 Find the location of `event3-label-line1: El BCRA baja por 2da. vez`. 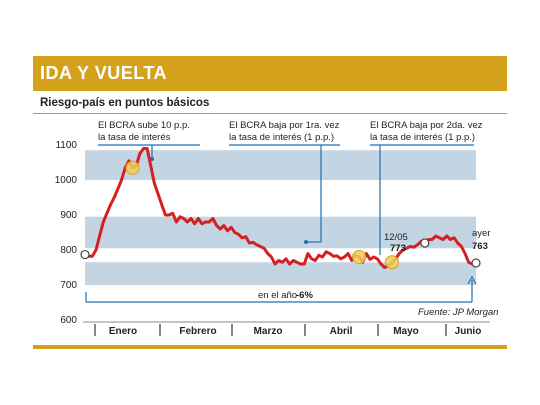

event3-label-line1: El BCRA baja por 2da. vez is located at coordinates (426, 125).